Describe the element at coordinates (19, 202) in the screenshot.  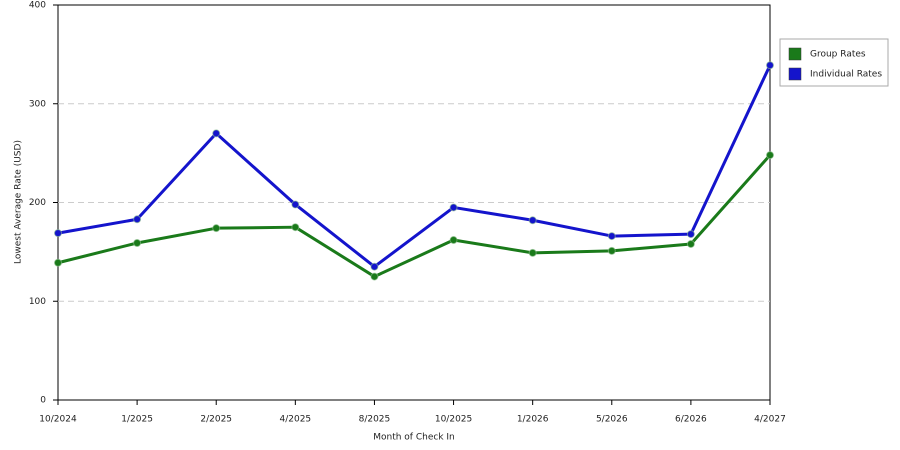
I see `y-axis-label: Lowest Average Rate (USD)` at that location.